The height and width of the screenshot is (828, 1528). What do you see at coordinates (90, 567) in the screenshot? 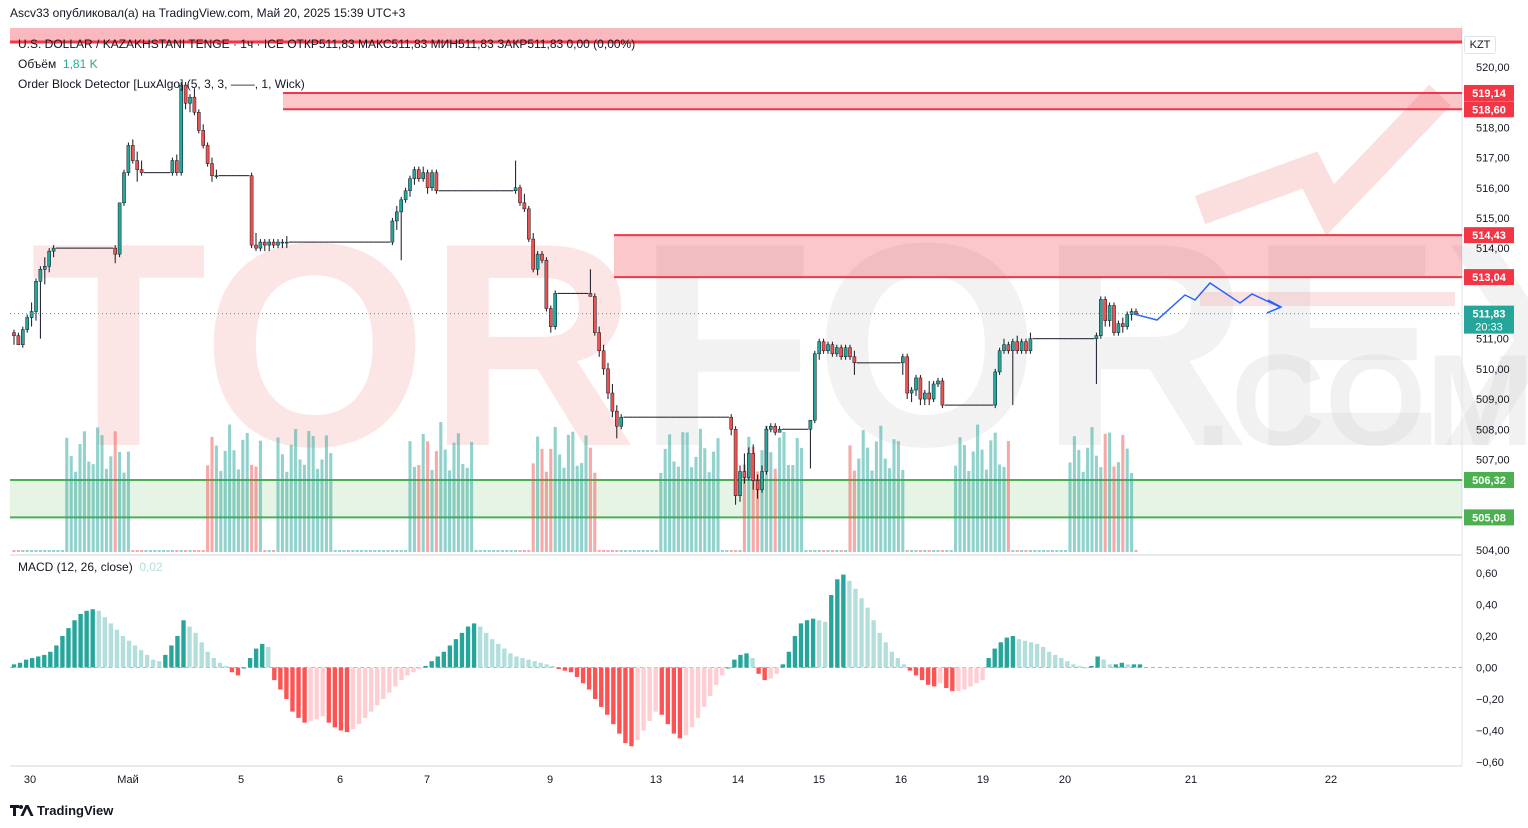
I see `macd-legend: MACD (12, 26, close) 0,02` at bounding box center [90, 567].